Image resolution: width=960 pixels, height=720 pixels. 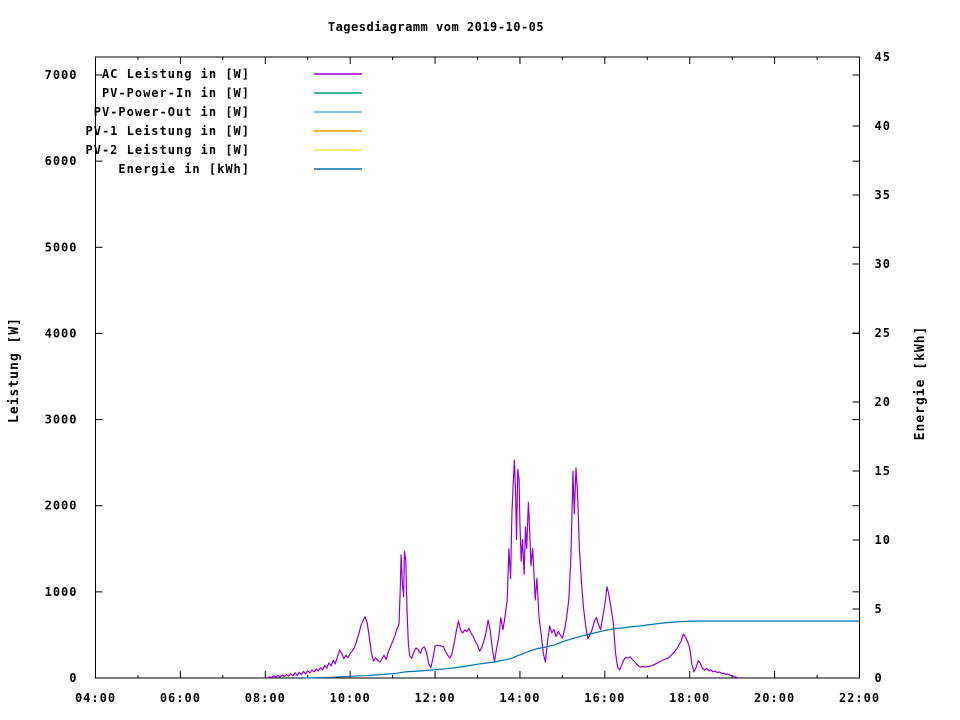 I want to click on x-tick-label: 06:00, so click(x=180, y=698).